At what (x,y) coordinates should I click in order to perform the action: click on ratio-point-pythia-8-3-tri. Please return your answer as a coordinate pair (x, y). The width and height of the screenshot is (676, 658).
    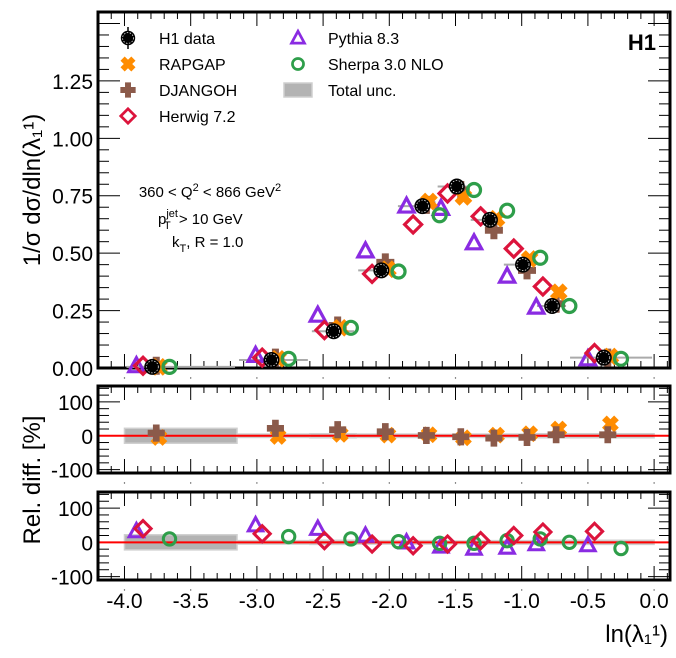
    Looking at the image, I should click on (588, 543).